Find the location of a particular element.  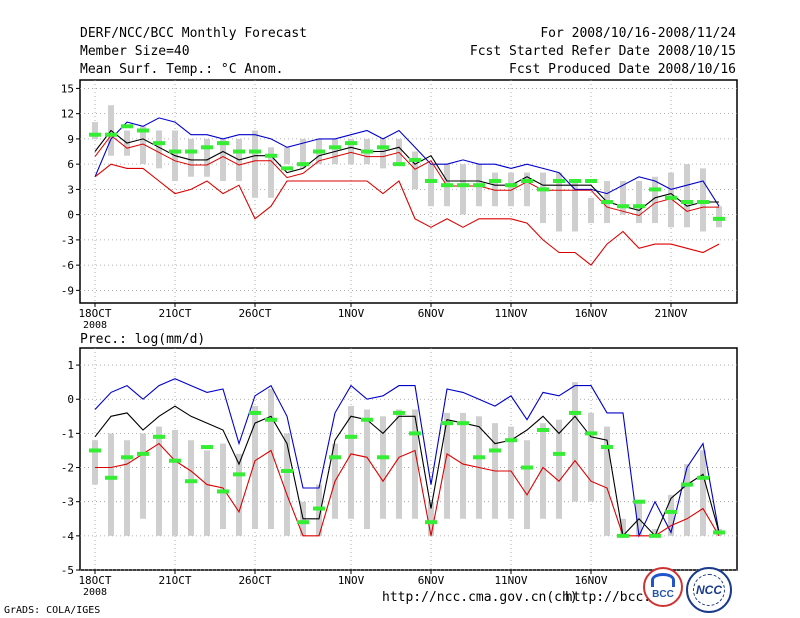

y-tick-label: 3 is located at coordinates (70, 189).